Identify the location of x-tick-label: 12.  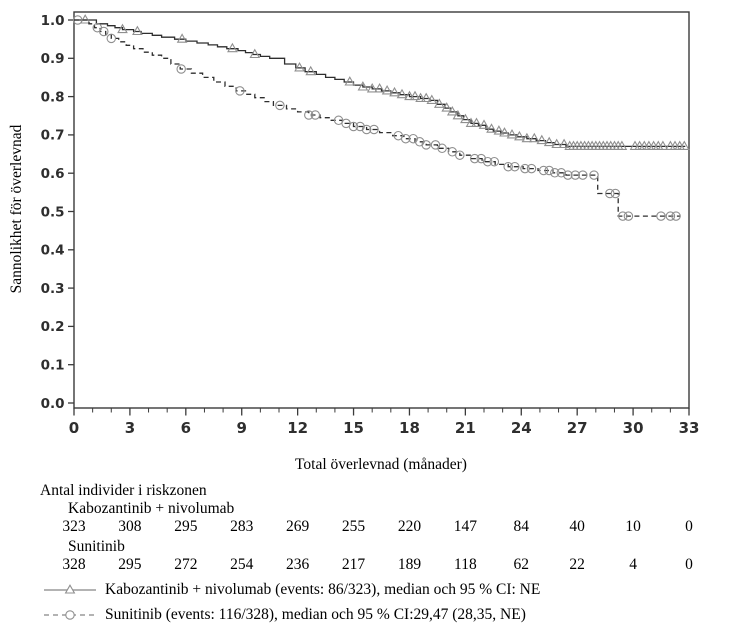
(297, 428).